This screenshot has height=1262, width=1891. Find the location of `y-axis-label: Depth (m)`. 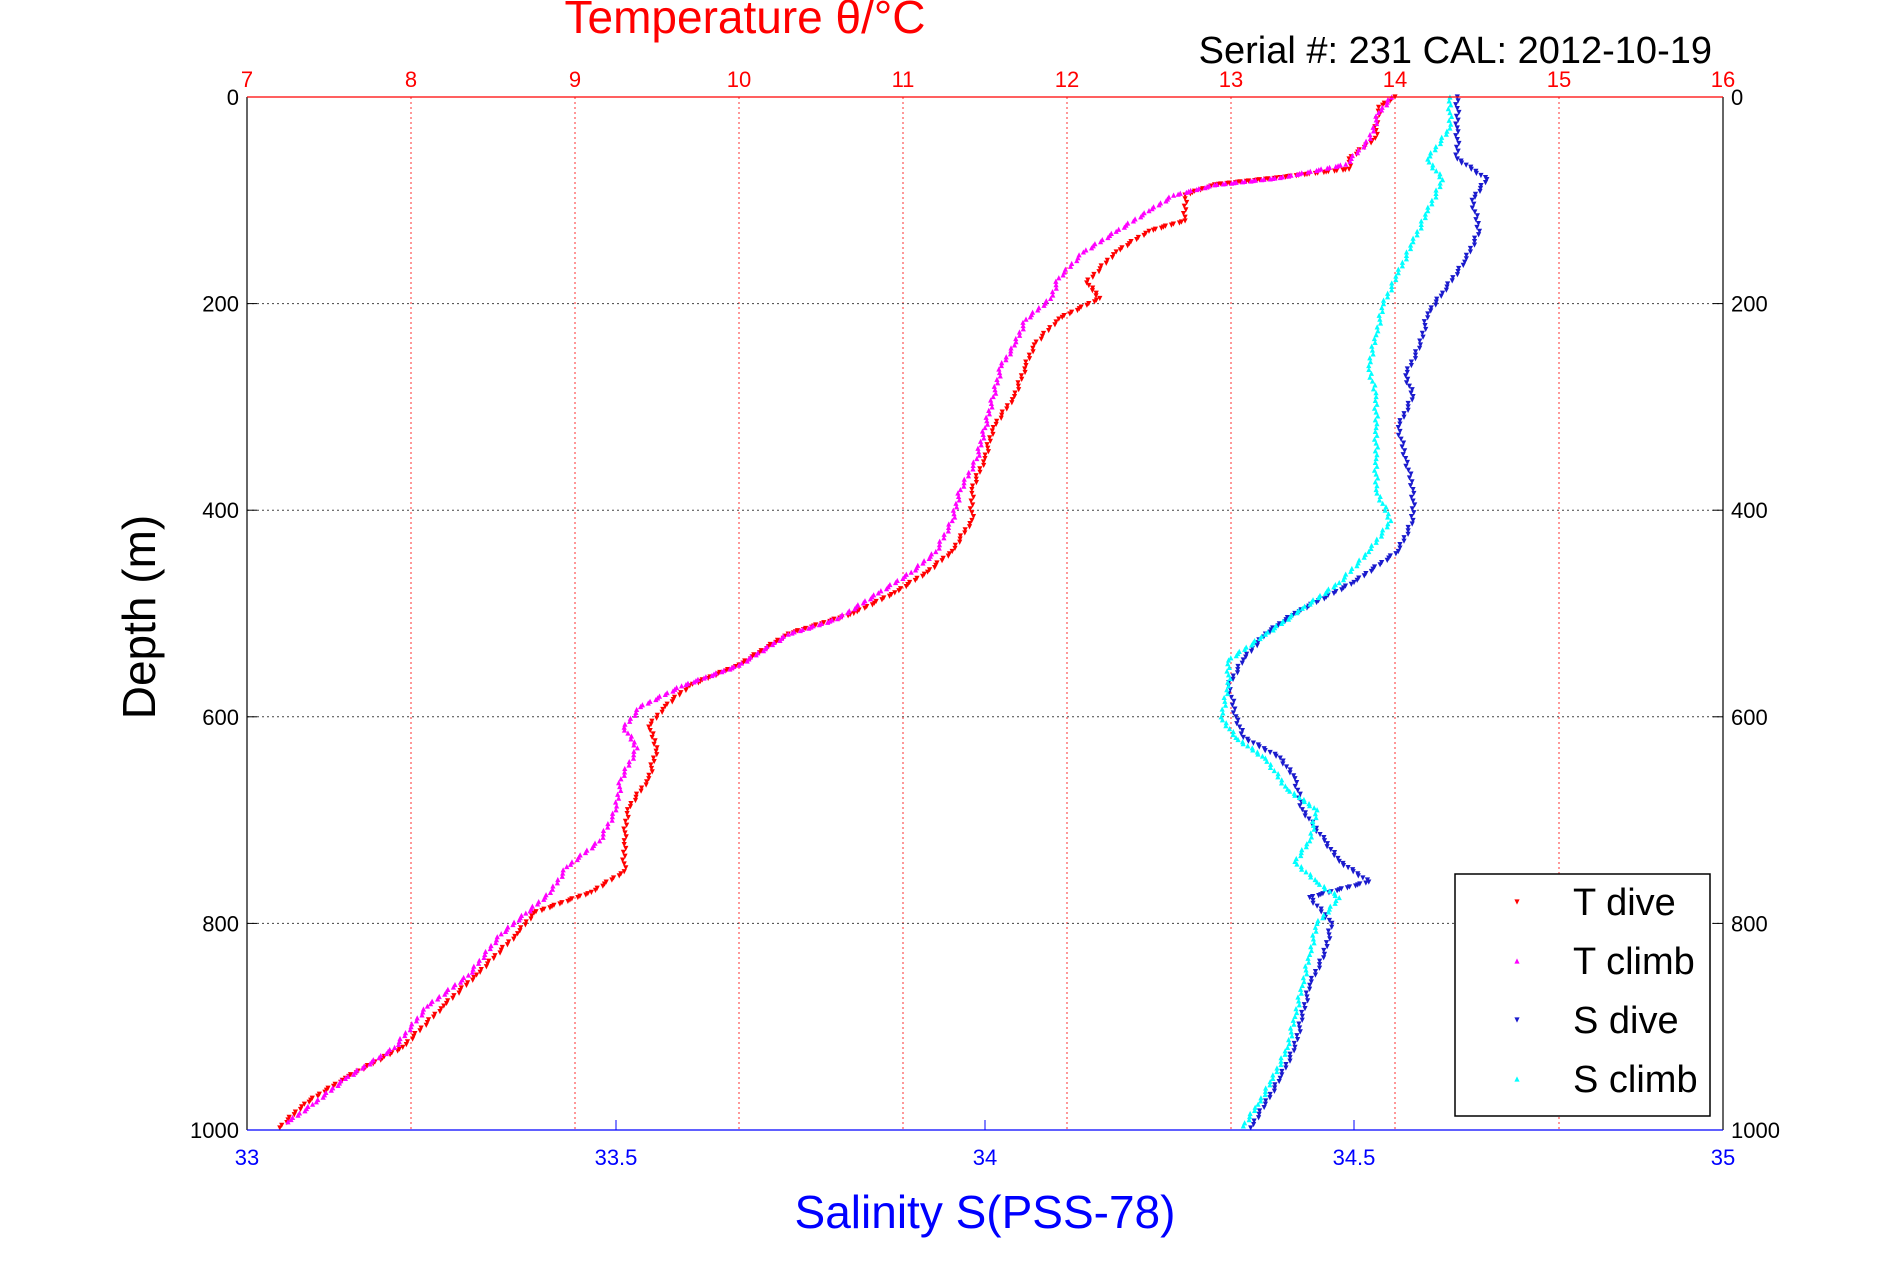

y-axis-label: Depth (m) is located at coordinates (139, 617).